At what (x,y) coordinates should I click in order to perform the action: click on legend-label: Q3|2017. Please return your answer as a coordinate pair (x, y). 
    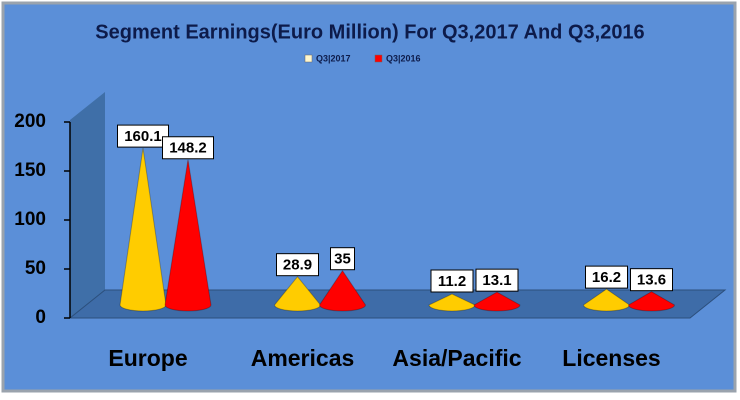
    Looking at the image, I should click on (333, 58).